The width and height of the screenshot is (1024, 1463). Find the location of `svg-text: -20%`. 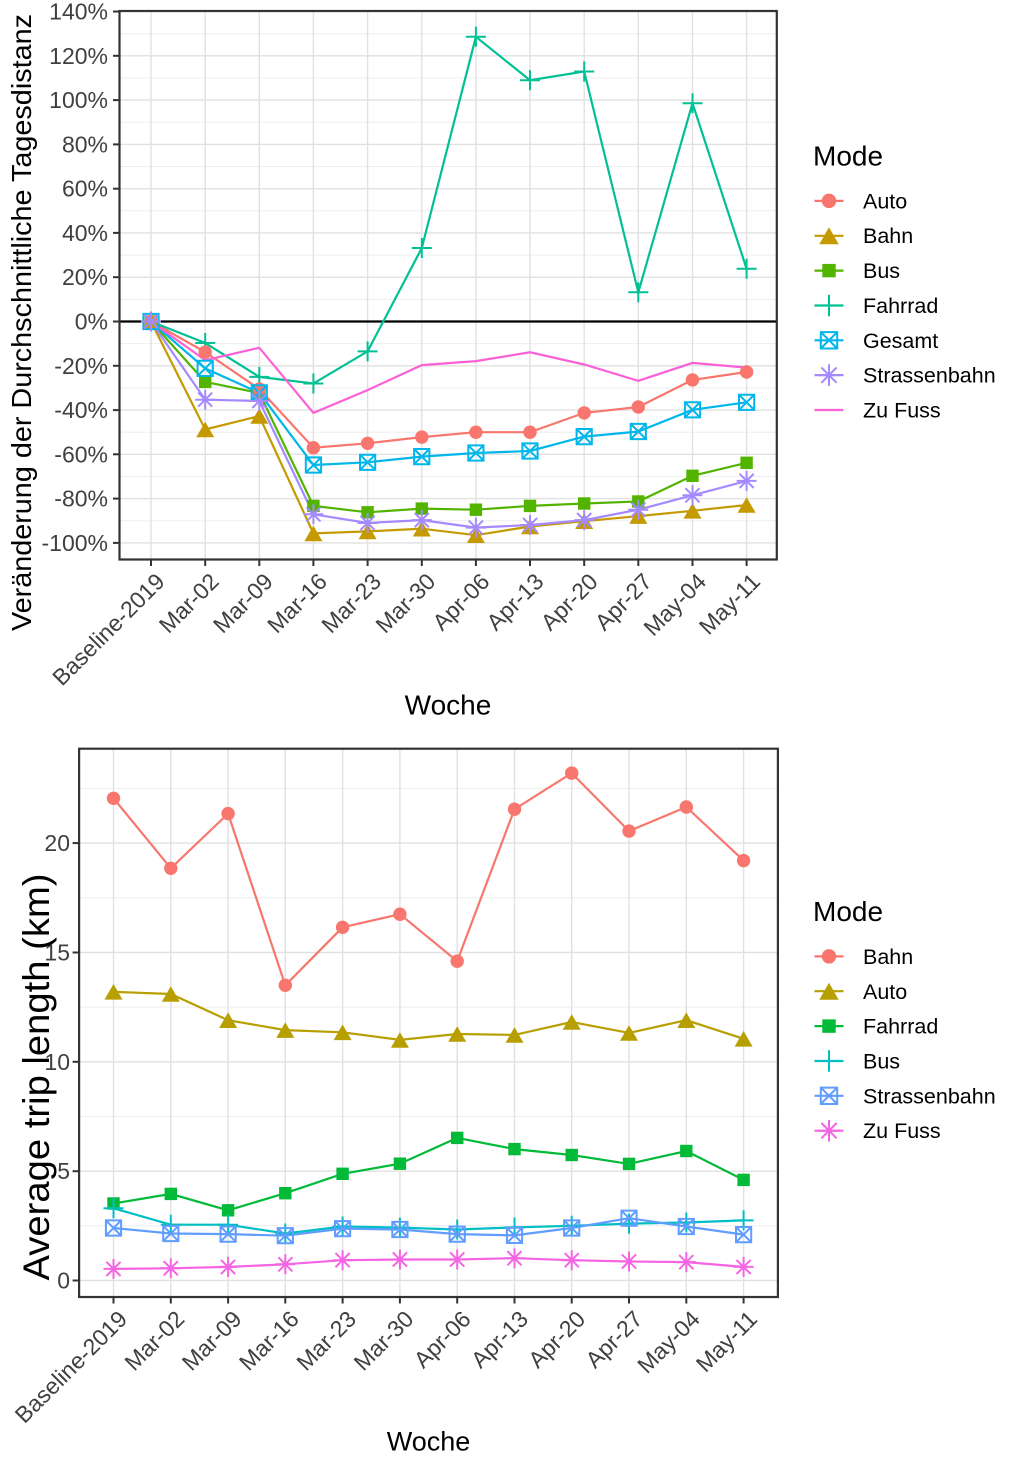

svg-text: -20% is located at coordinates (81, 366).